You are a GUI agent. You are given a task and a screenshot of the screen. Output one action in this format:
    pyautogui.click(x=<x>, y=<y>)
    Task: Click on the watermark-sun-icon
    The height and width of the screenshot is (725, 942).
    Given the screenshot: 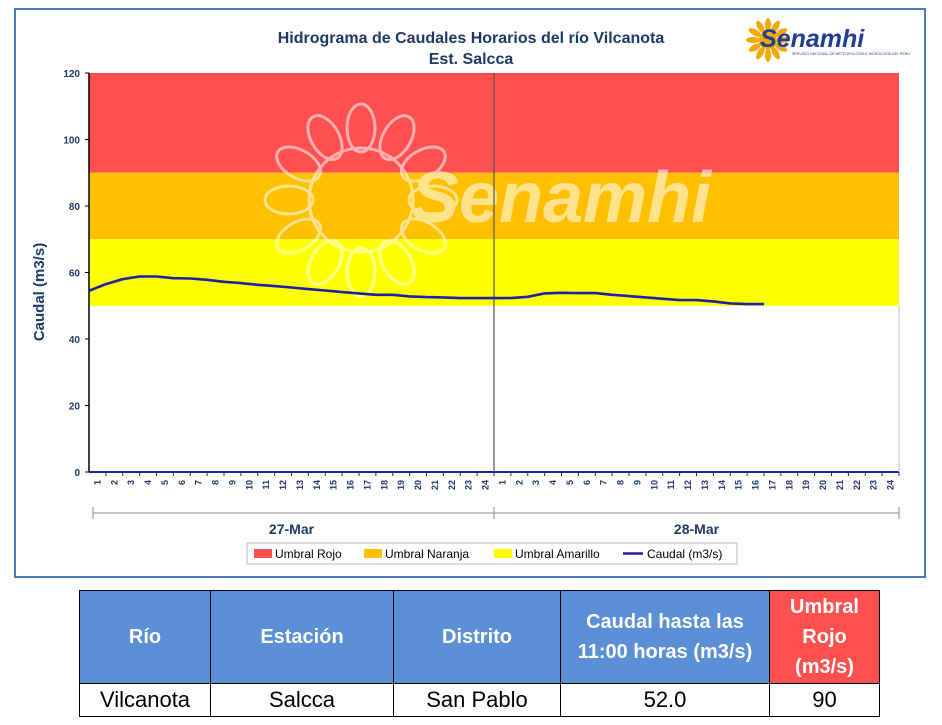 What is the action you would take?
    pyautogui.click(x=361, y=200)
    